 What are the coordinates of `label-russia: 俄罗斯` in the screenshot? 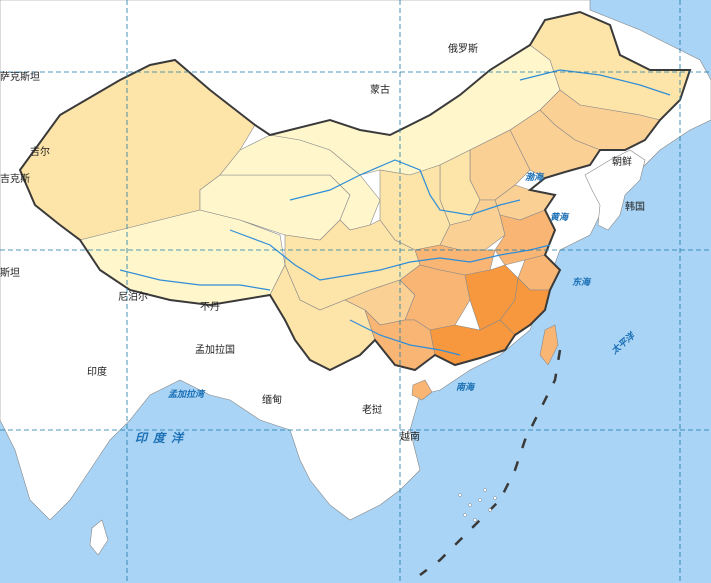 It's located at (463, 48).